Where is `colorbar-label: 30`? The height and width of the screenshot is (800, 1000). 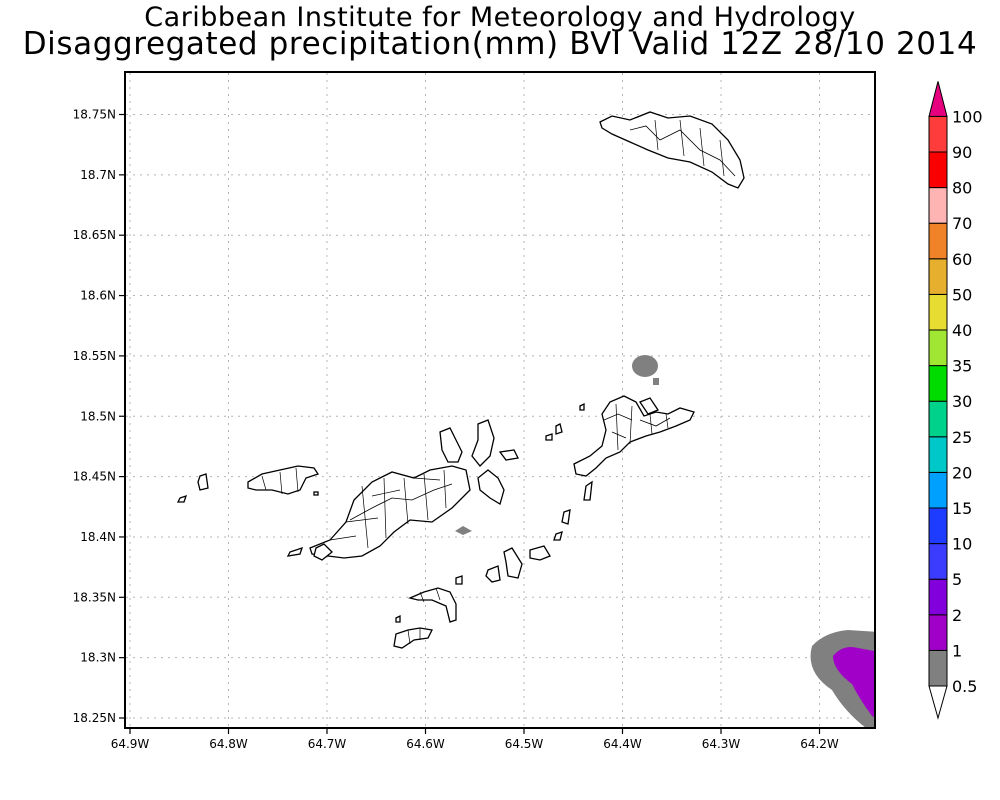 colorbar-label: 30 is located at coordinates (962, 401).